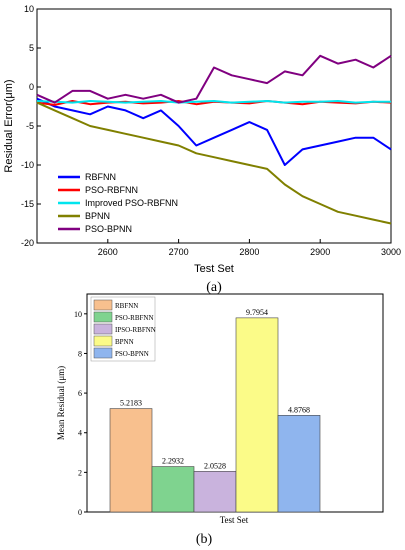  What do you see at coordinates (173, 461) in the screenshot?
I see `bar-value-label: 2.2932` at bounding box center [173, 461].